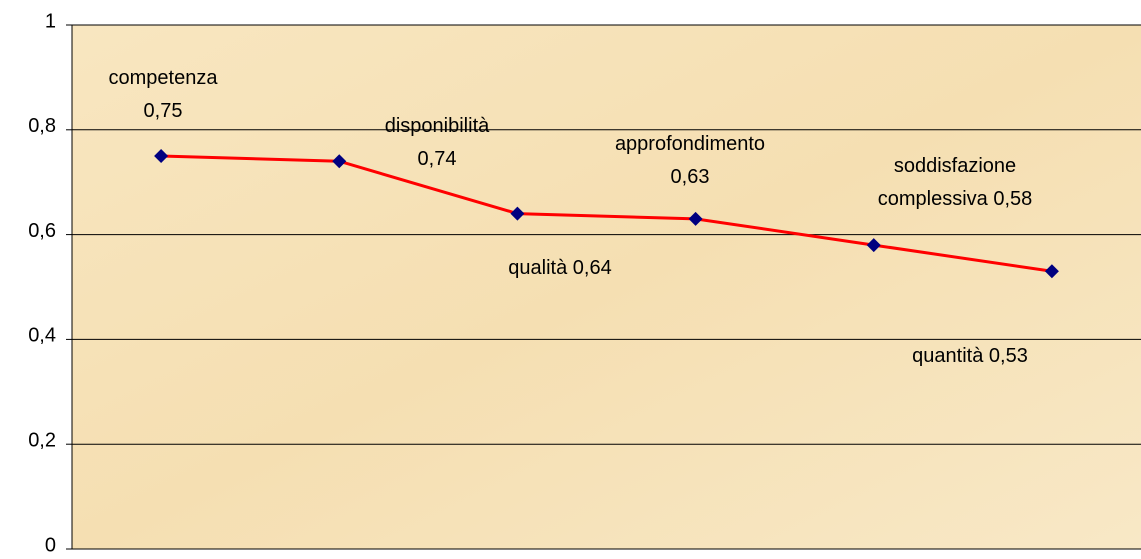 The width and height of the screenshot is (1141, 559). Describe the element at coordinates (437, 143) in the screenshot. I see `data-label: disponibilità 0,74` at that location.